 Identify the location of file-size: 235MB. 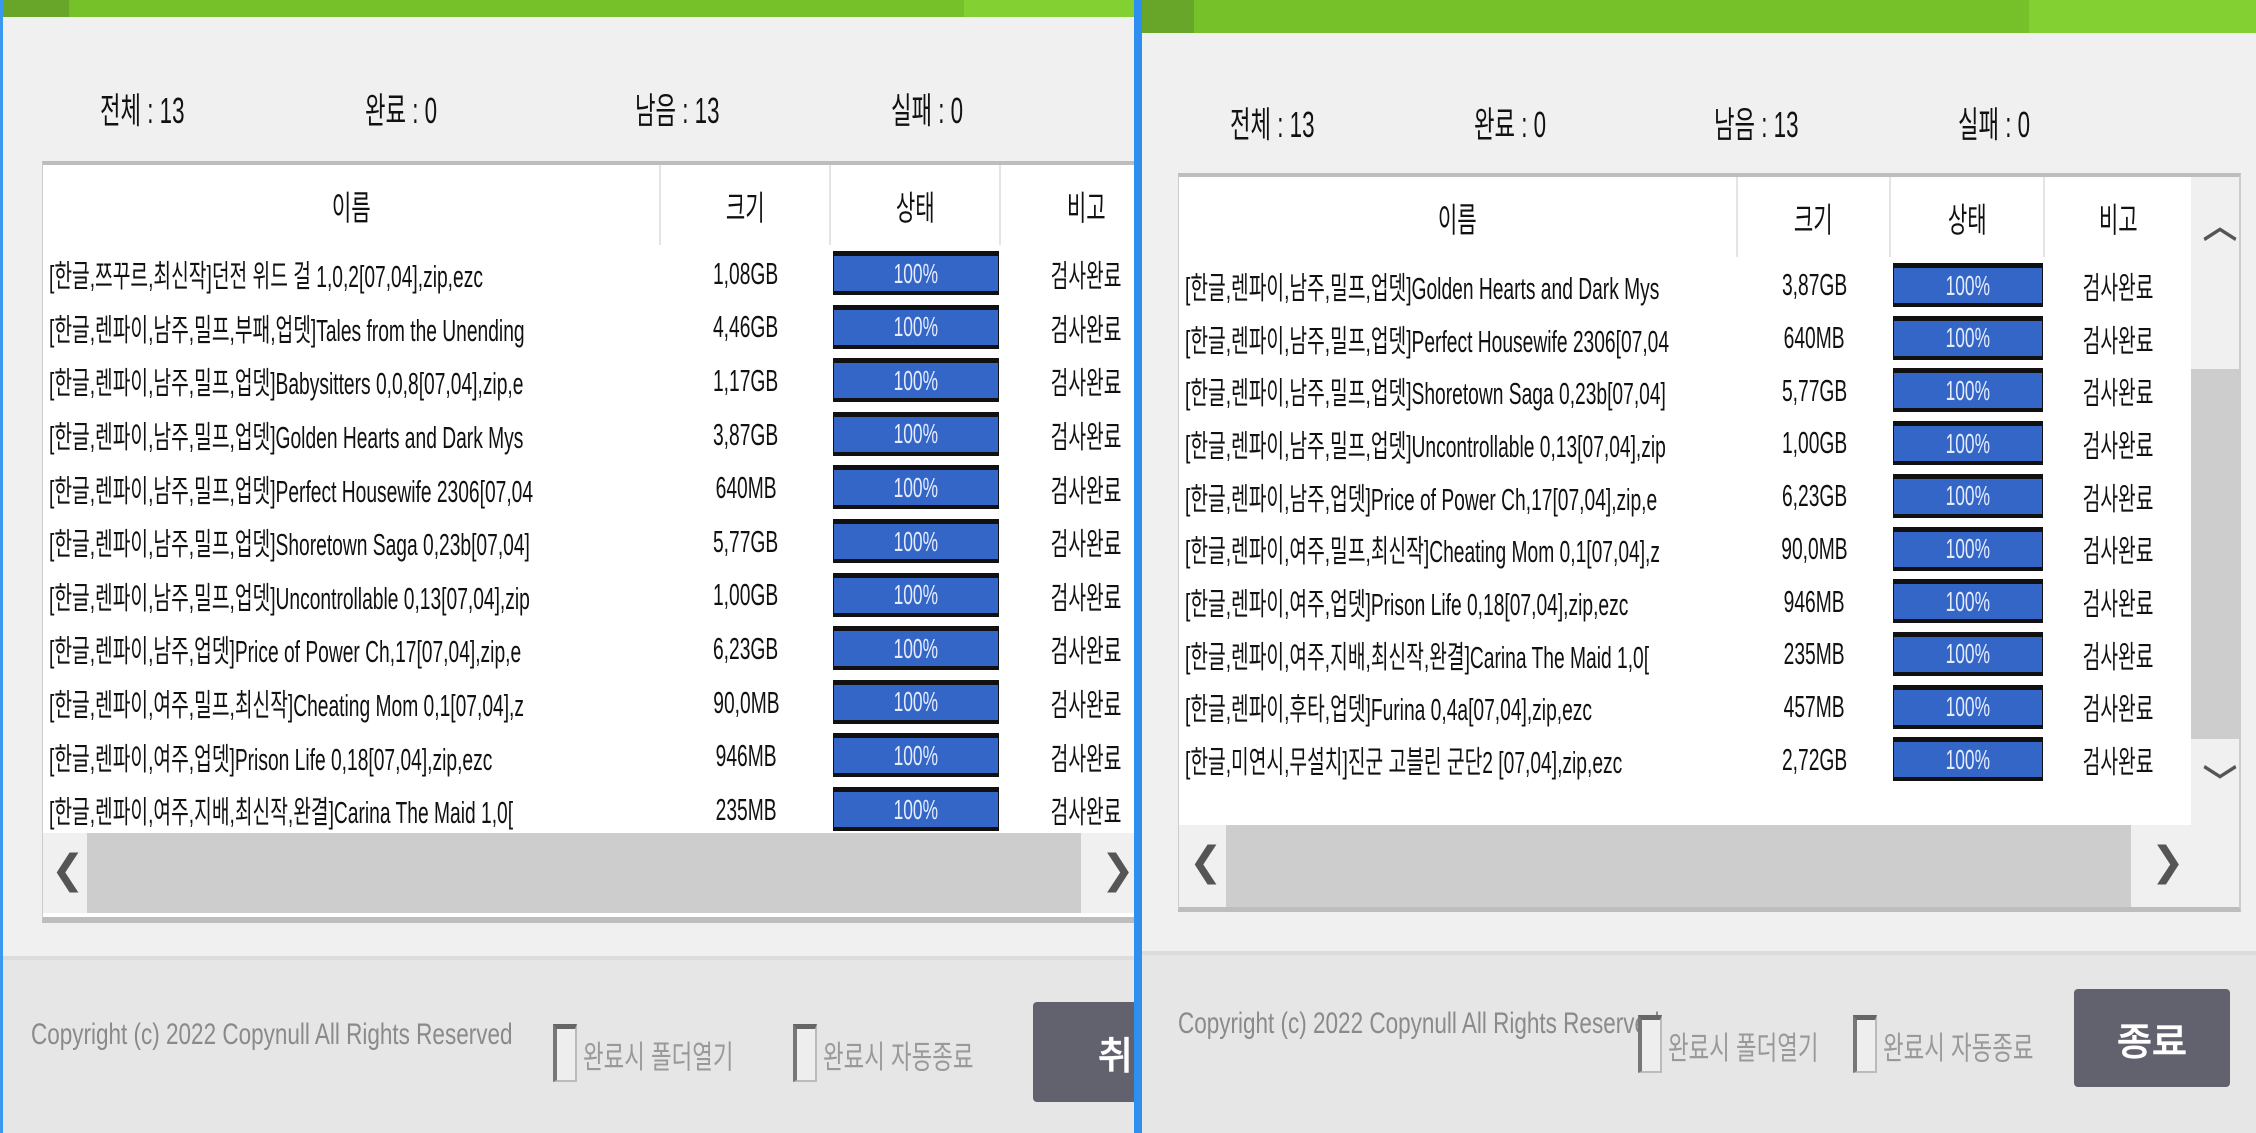
(1814, 654).